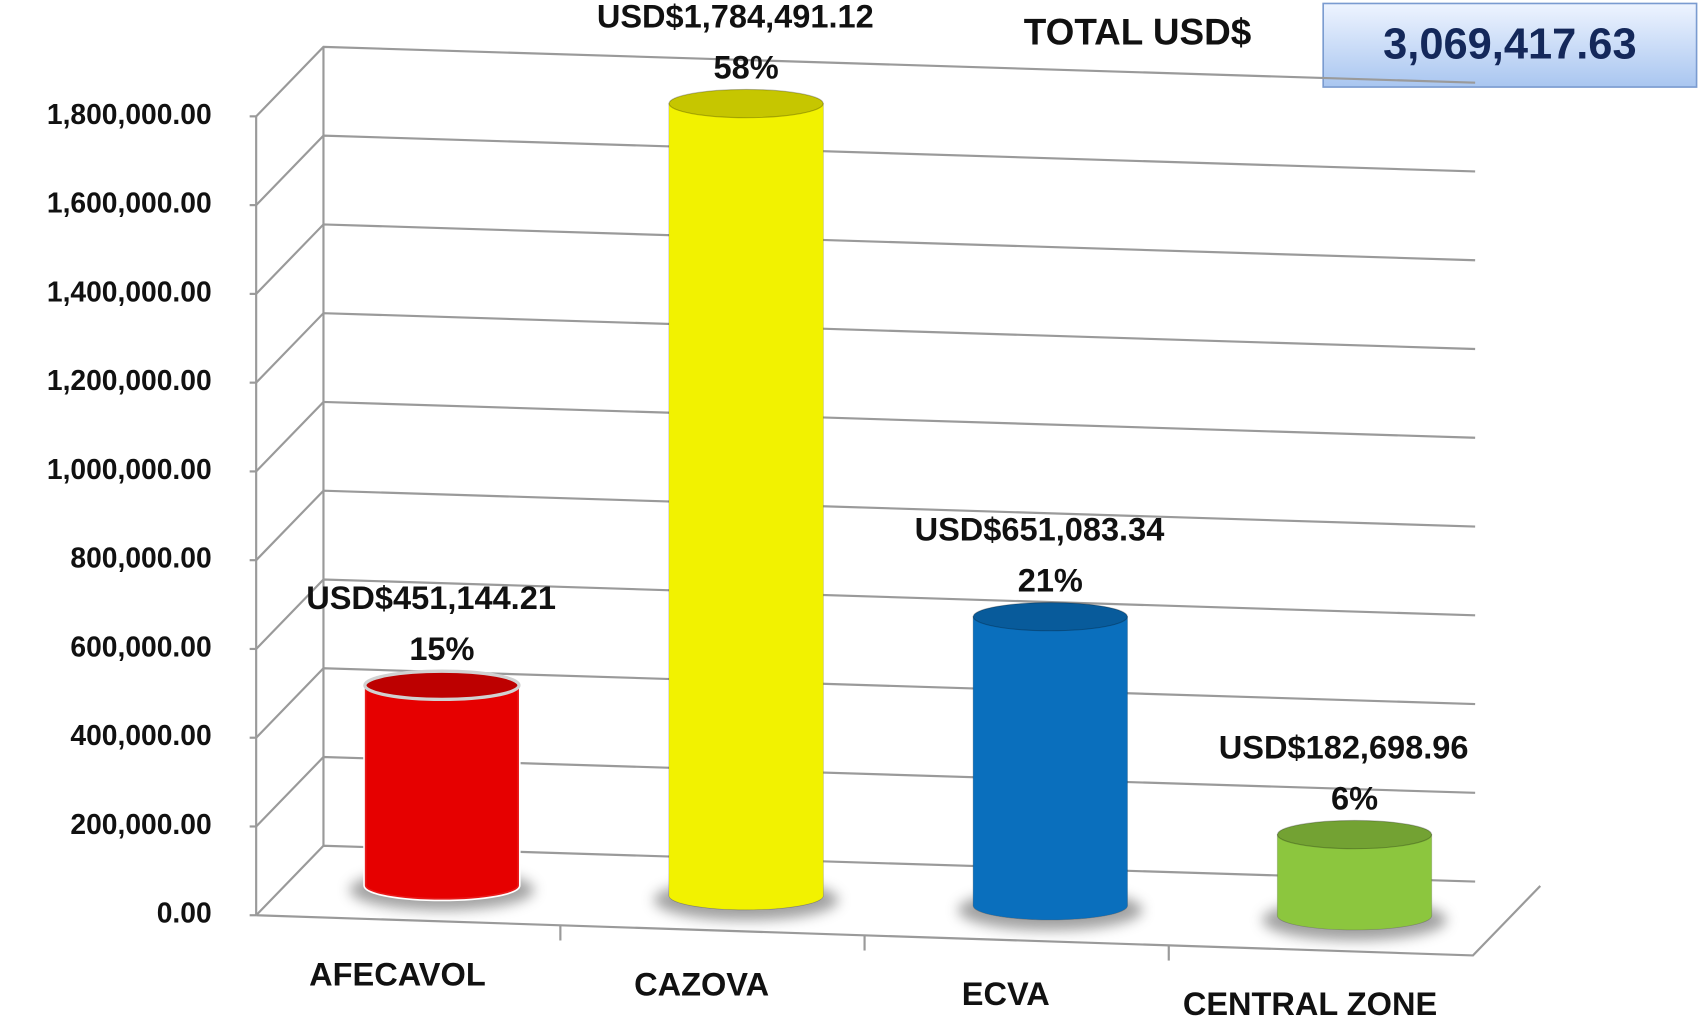 This screenshot has height=1024, width=1702. What do you see at coordinates (1050, 581) in the screenshot?
I see `percent-label: 21%` at bounding box center [1050, 581].